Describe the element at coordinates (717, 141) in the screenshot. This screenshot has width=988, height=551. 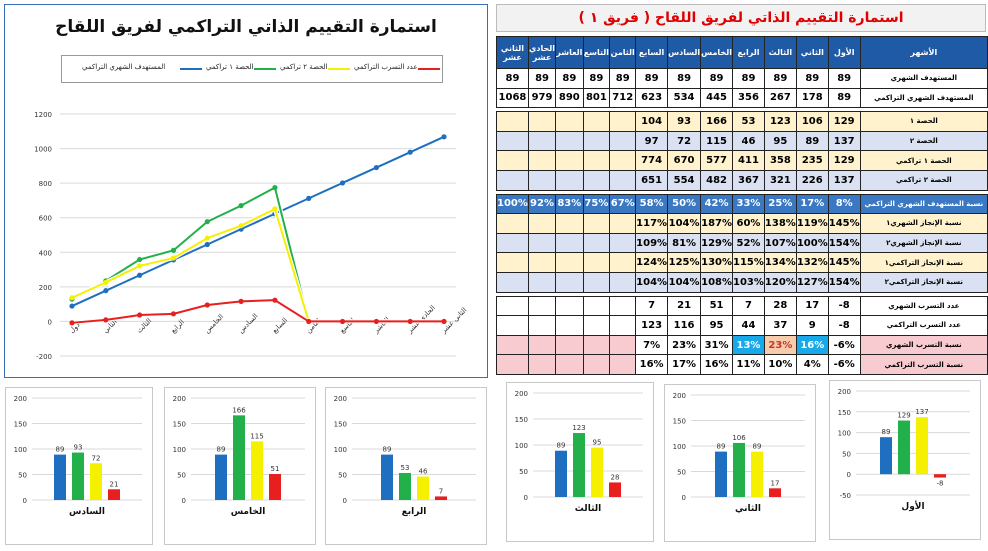
I see `data-cell: 115` at that location.